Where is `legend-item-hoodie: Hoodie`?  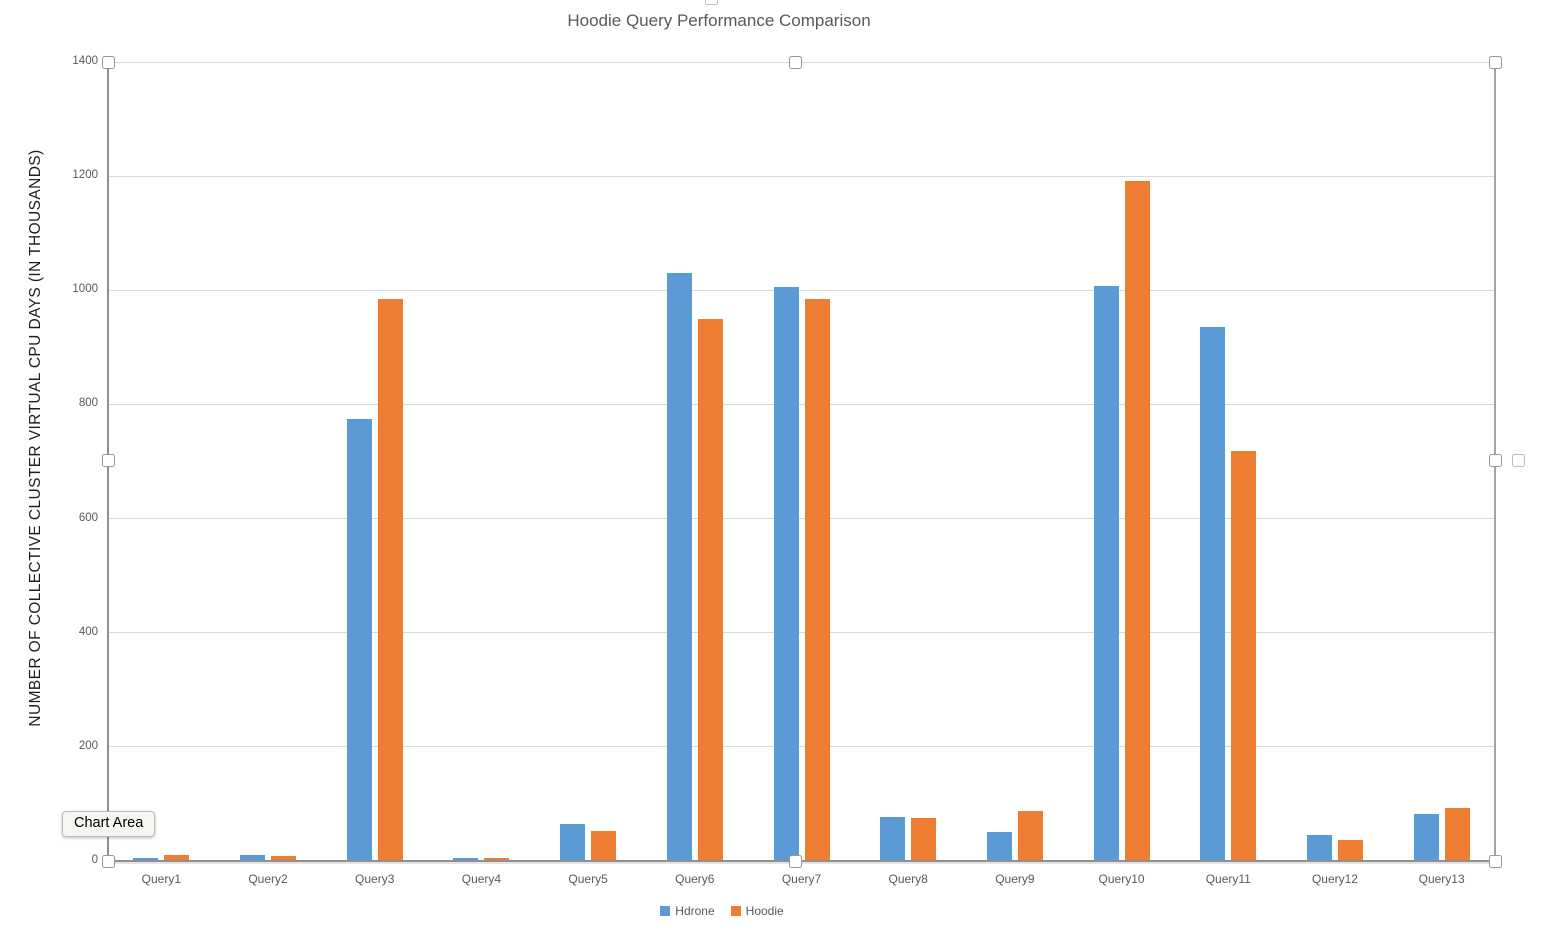 legend-item-hoodie: Hoodie is located at coordinates (757, 911).